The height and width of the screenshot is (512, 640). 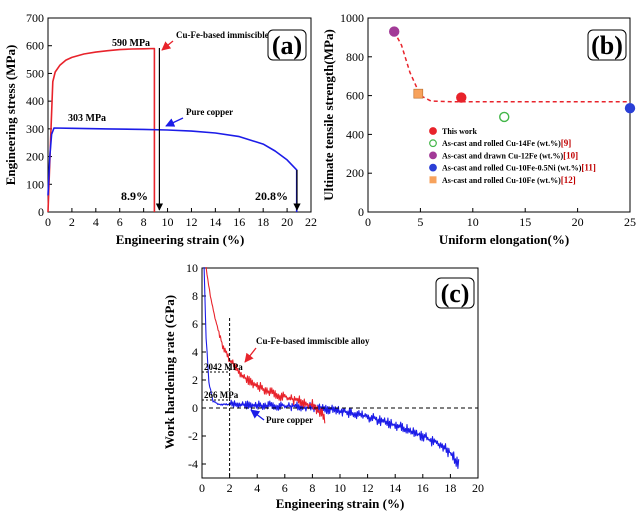 What do you see at coordinates (455, 293) in the screenshot?
I see `panel-c-label: (c)` at bounding box center [455, 293].